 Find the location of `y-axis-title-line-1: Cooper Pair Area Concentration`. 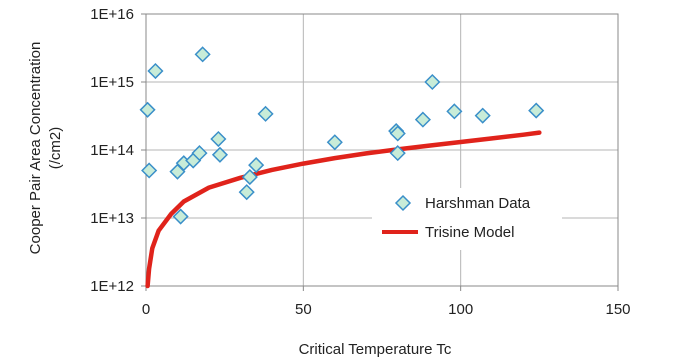

y-axis-title-line-1: Cooper Pair Area Concentration is located at coordinates (35, 148).